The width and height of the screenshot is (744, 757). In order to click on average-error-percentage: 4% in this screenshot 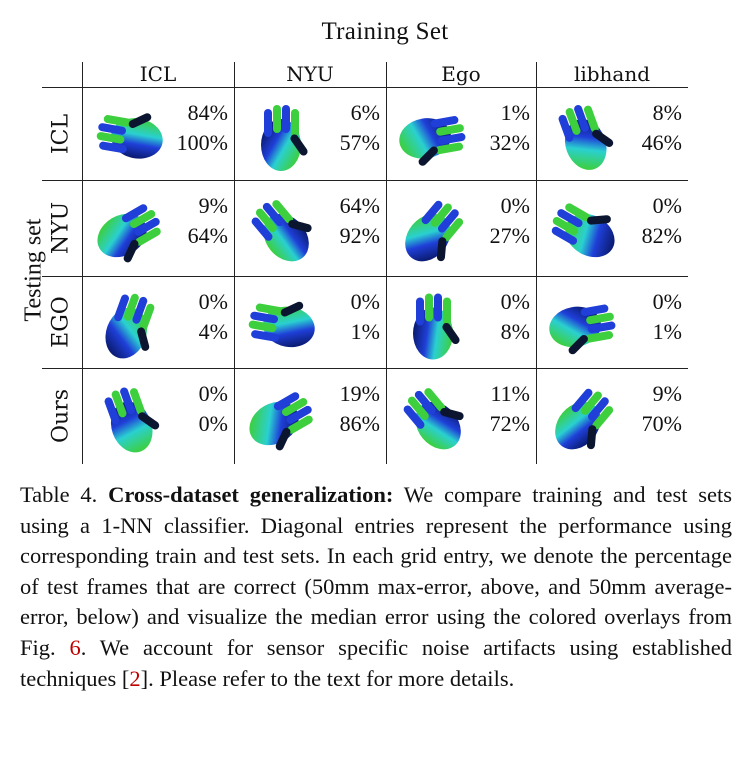, I will do `click(213, 331)`.